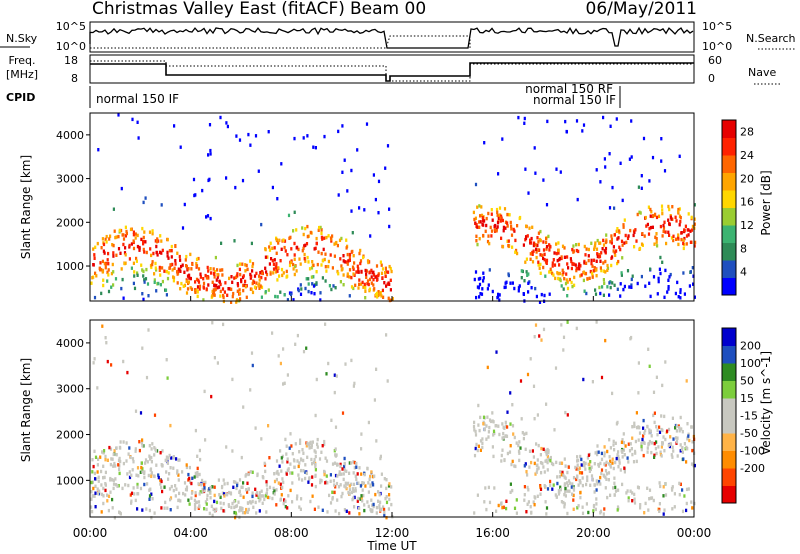 This screenshot has width=800, height=554. What do you see at coordinates (711, 78) in the screenshot?
I see `freq-right-tick-low: 0` at bounding box center [711, 78].